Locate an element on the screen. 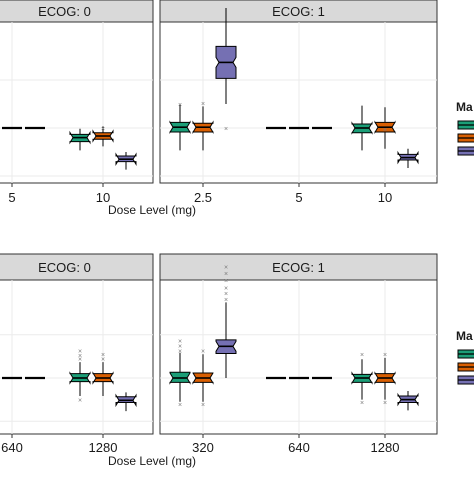 The height and width of the screenshot is (479, 474). box-2.5-series-1: × is located at coordinates (203, 126).